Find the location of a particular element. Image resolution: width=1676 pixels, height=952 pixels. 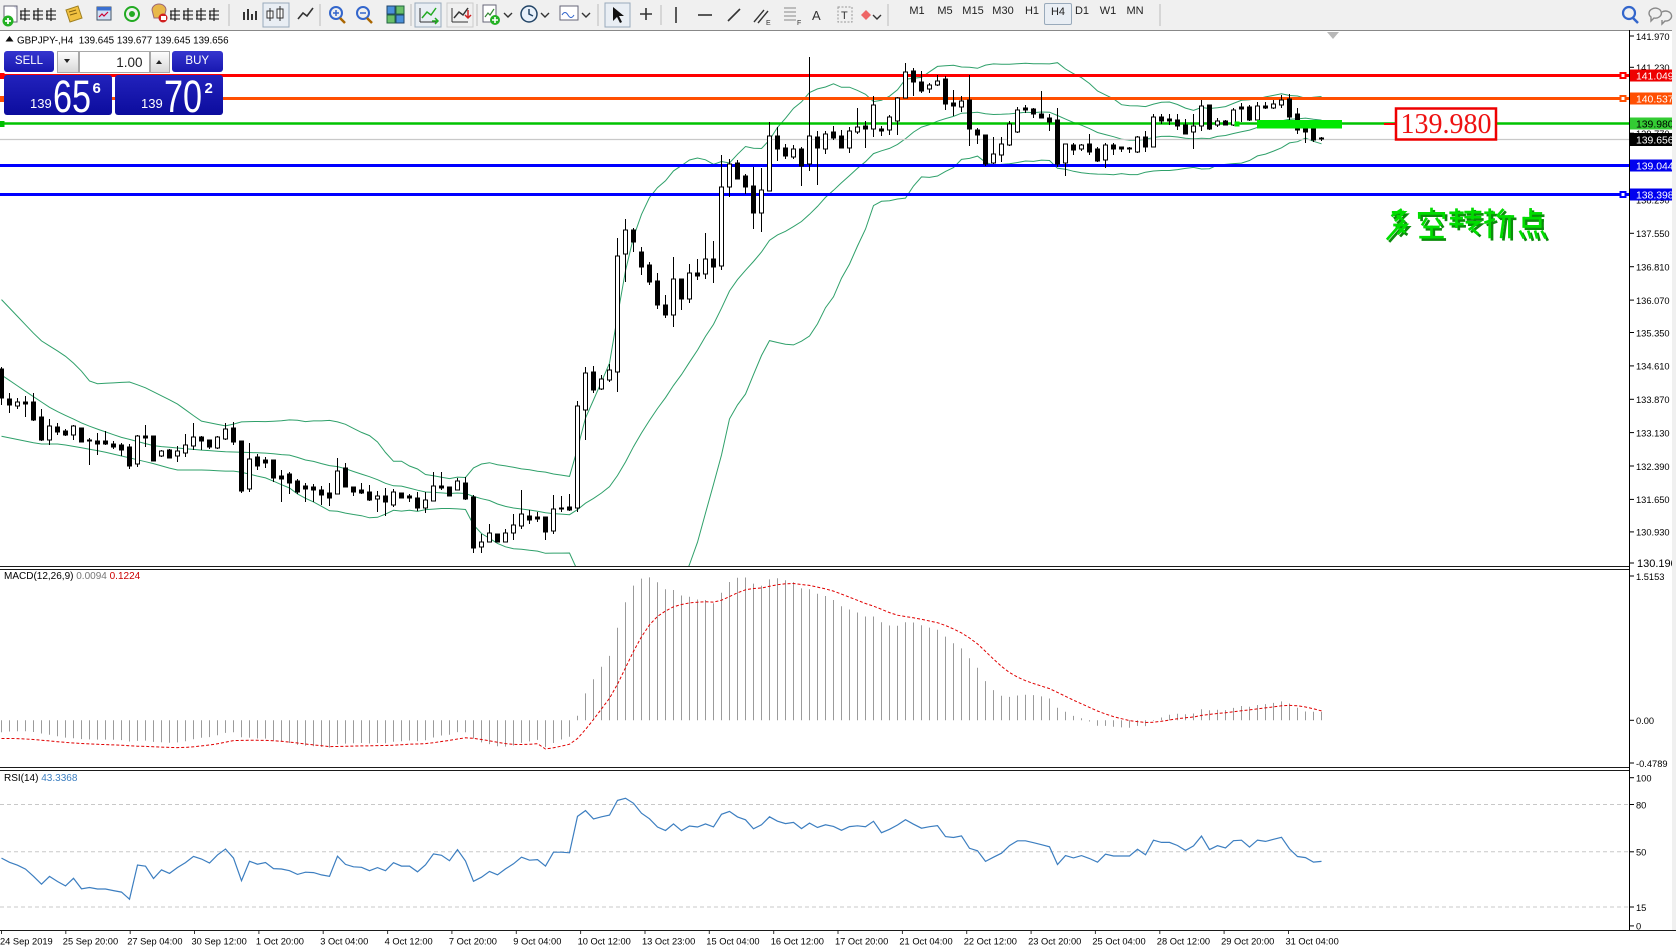

svg-text: 31 Oct 04:00 is located at coordinates (1312, 942).